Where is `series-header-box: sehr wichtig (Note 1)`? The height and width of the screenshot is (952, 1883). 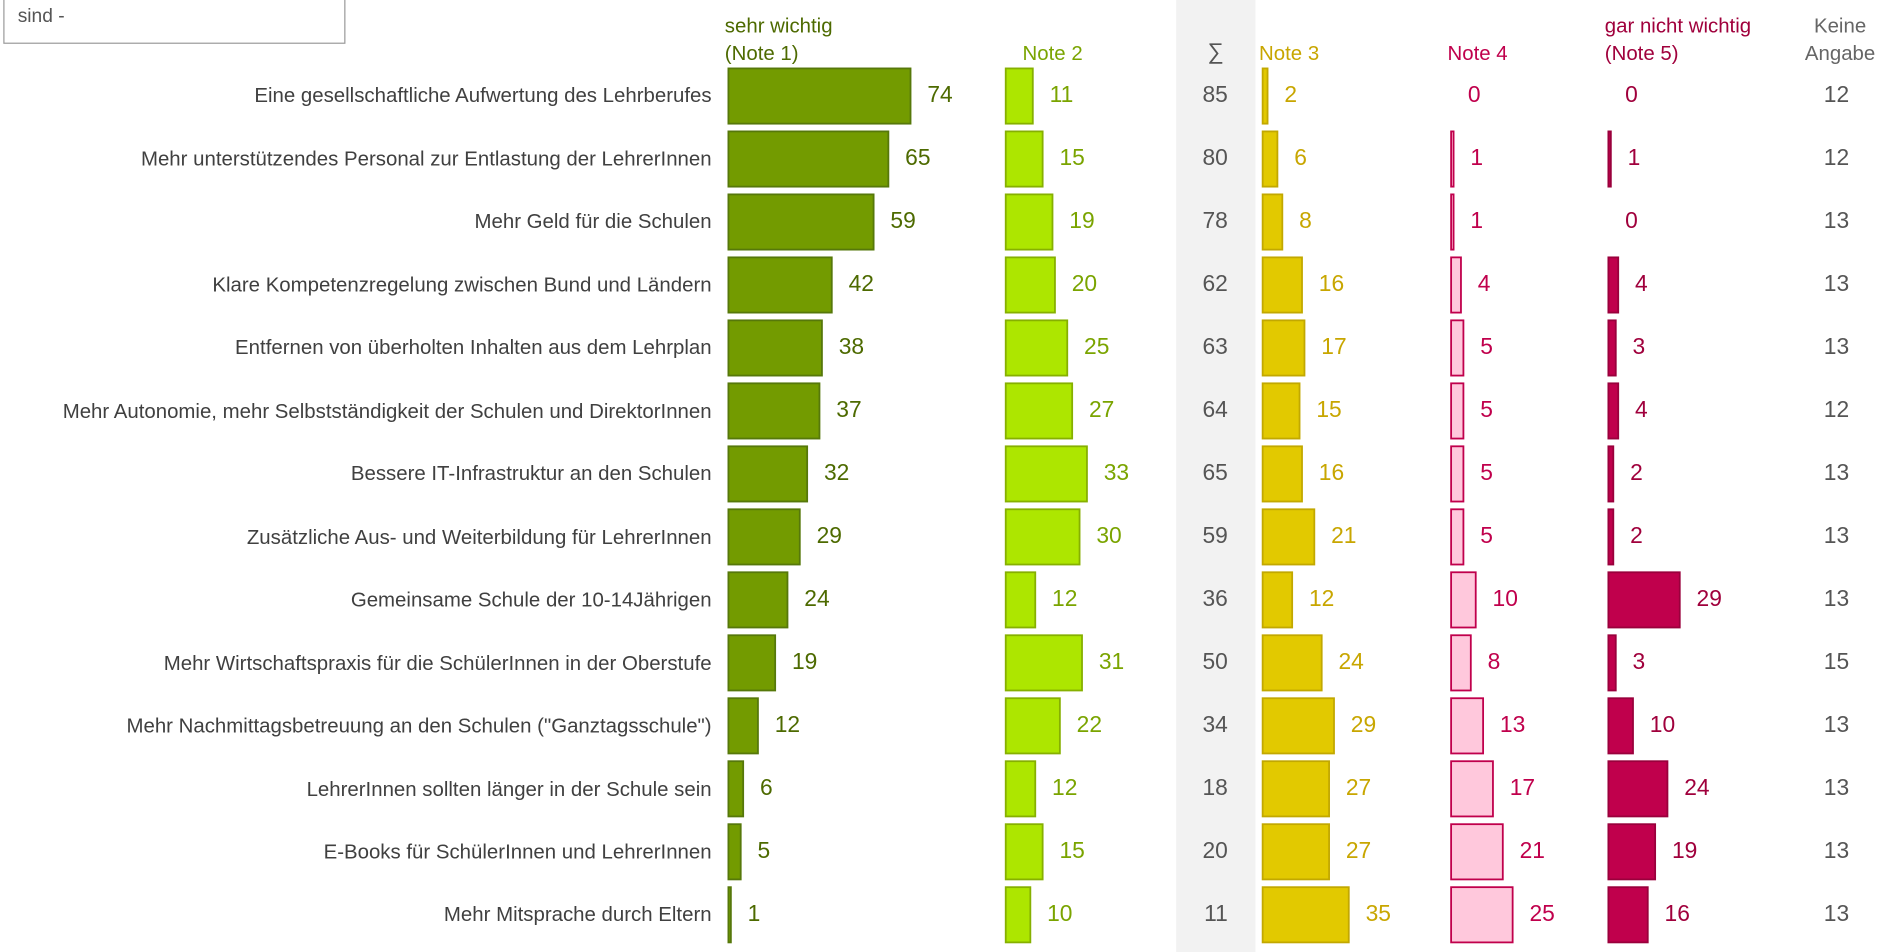
series-header-box: sehr wichtig (Note 1) is located at coordinates (778, 39).